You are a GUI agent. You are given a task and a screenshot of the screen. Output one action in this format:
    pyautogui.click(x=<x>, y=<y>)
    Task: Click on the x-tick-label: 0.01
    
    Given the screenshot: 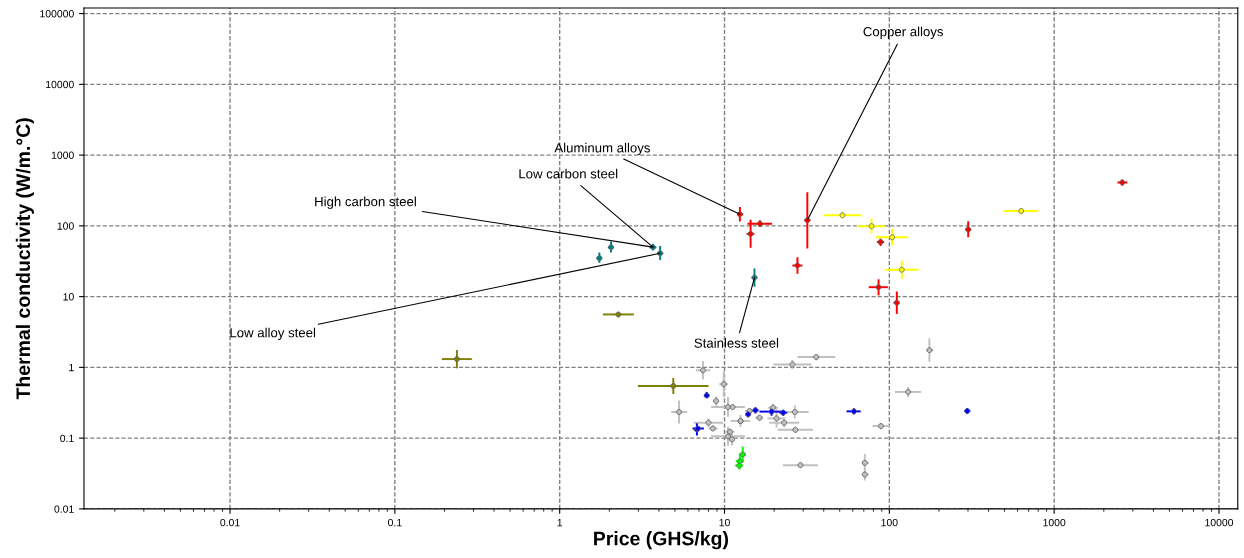 What is the action you would take?
    pyautogui.click(x=230, y=522)
    